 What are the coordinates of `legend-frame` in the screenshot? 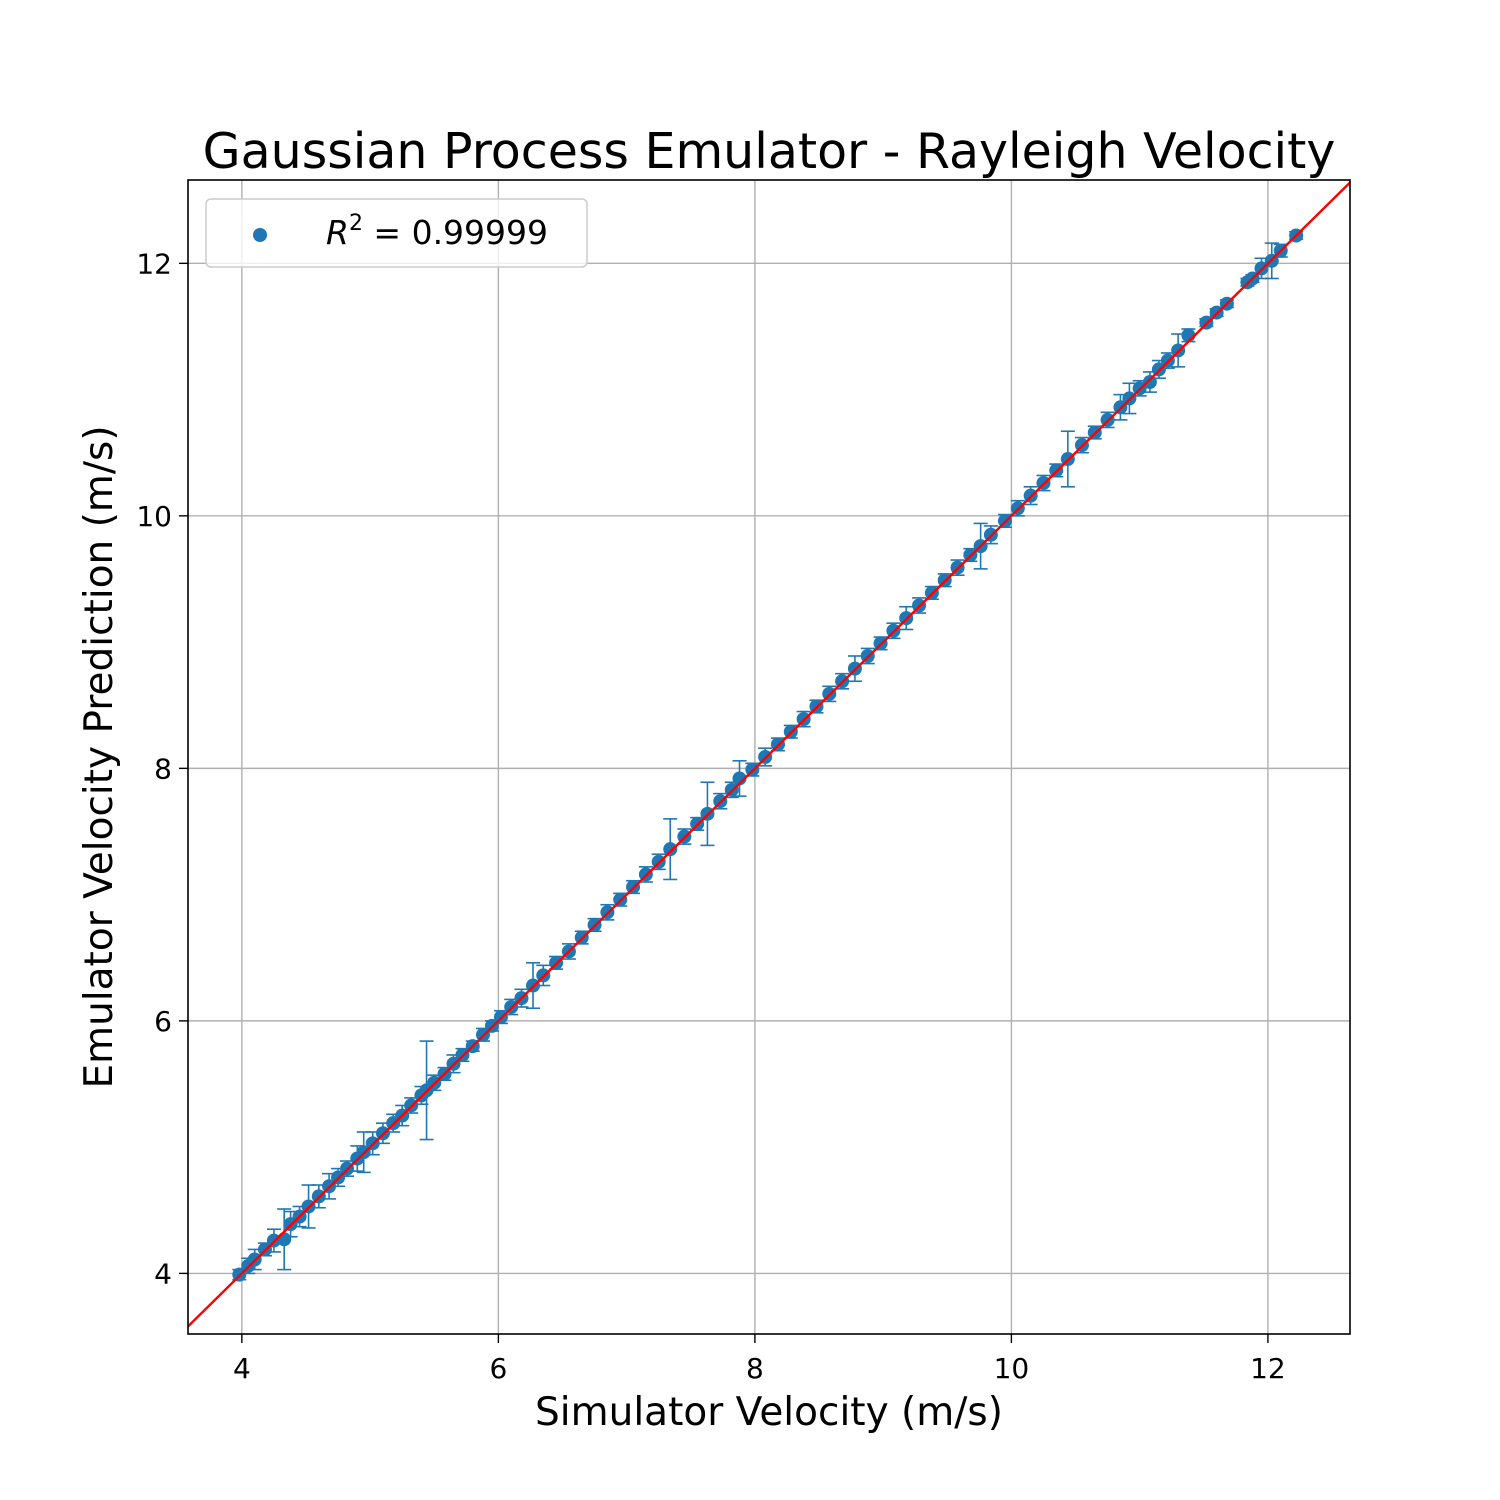 It's located at (396, 233).